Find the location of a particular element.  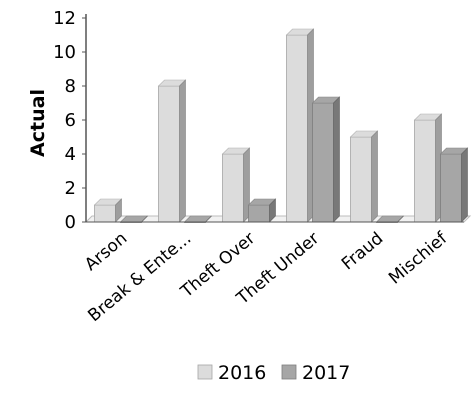

y-tick-label: 4 is located at coordinates (70, 154).